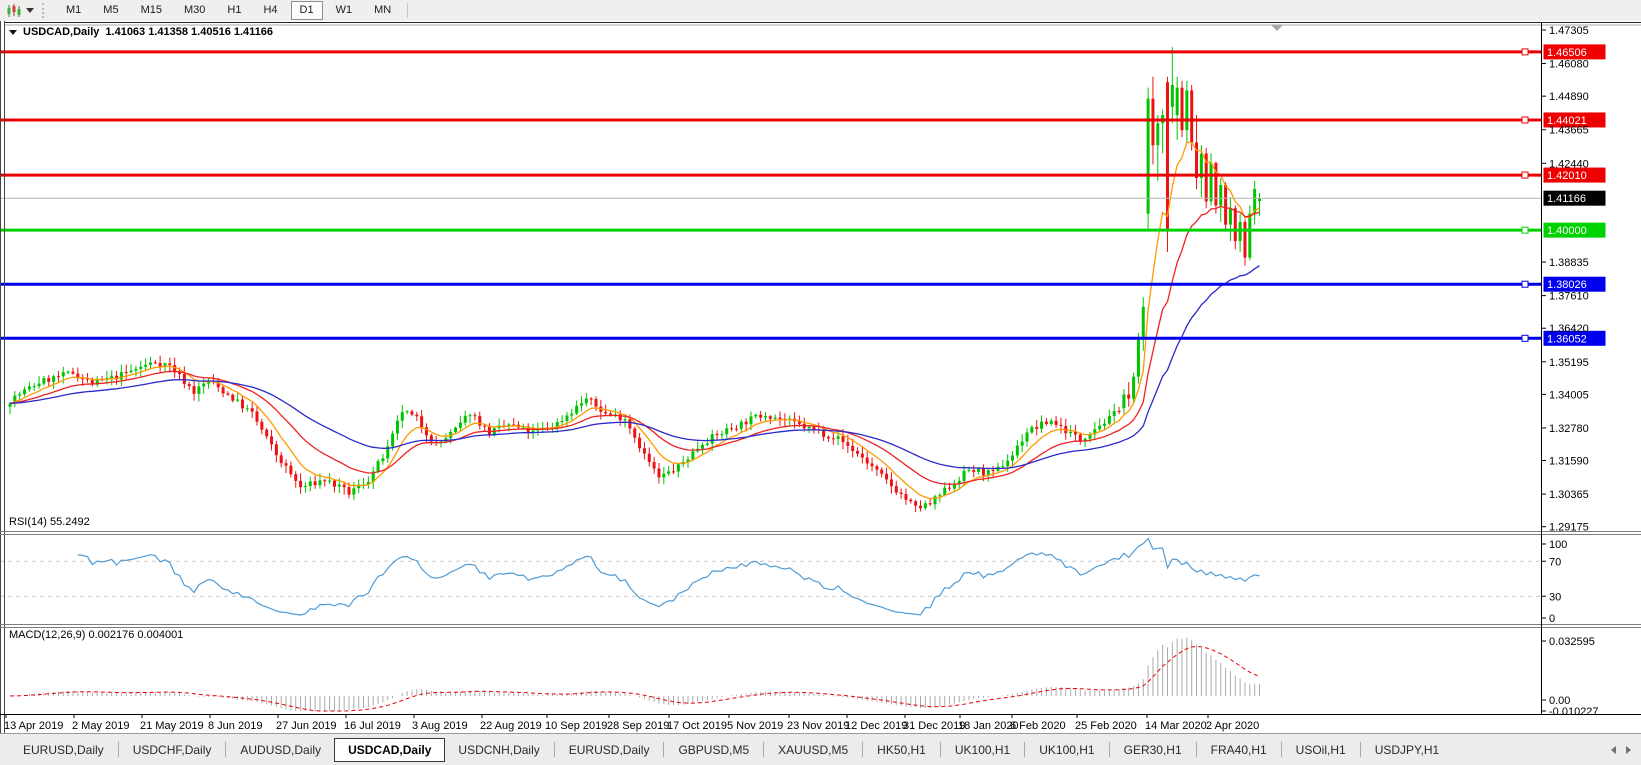 The height and width of the screenshot is (765, 1641). What do you see at coordinates (1176, 726) in the screenshot?
I see `date-label: 14 Mar 2020` at bounding box center [1176, 726].